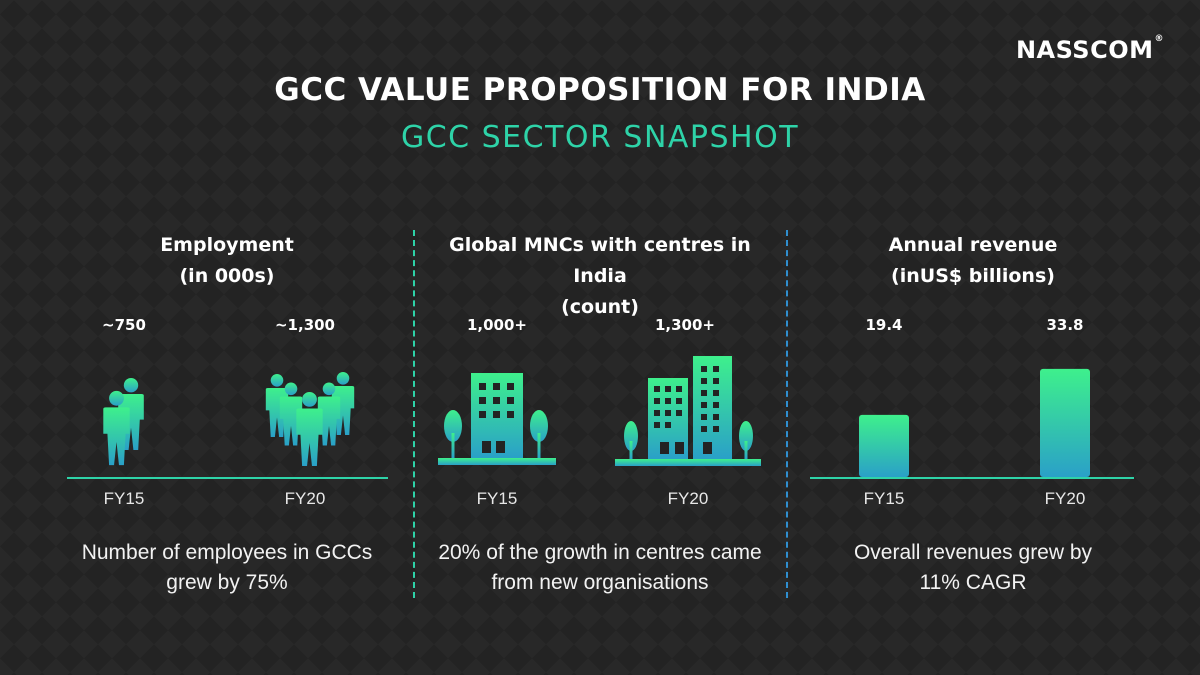 Image resolution: width=1200 pixels, height=675 pixels. What do you see at coordinates (414, 414) in the screenshot?
I see `divider-left` at bounding box center [414, 414].